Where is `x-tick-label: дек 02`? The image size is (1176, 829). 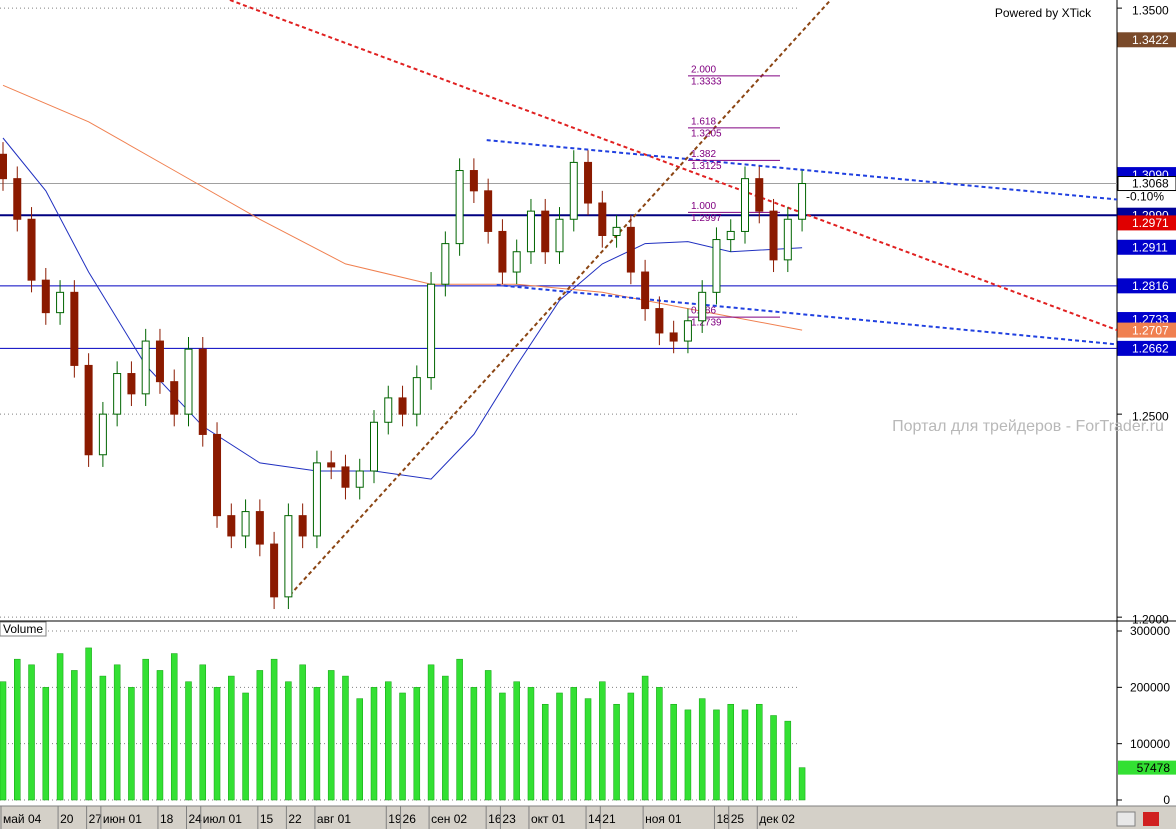
x-tick-label: дек 02 is located at coordinates (777, 819).